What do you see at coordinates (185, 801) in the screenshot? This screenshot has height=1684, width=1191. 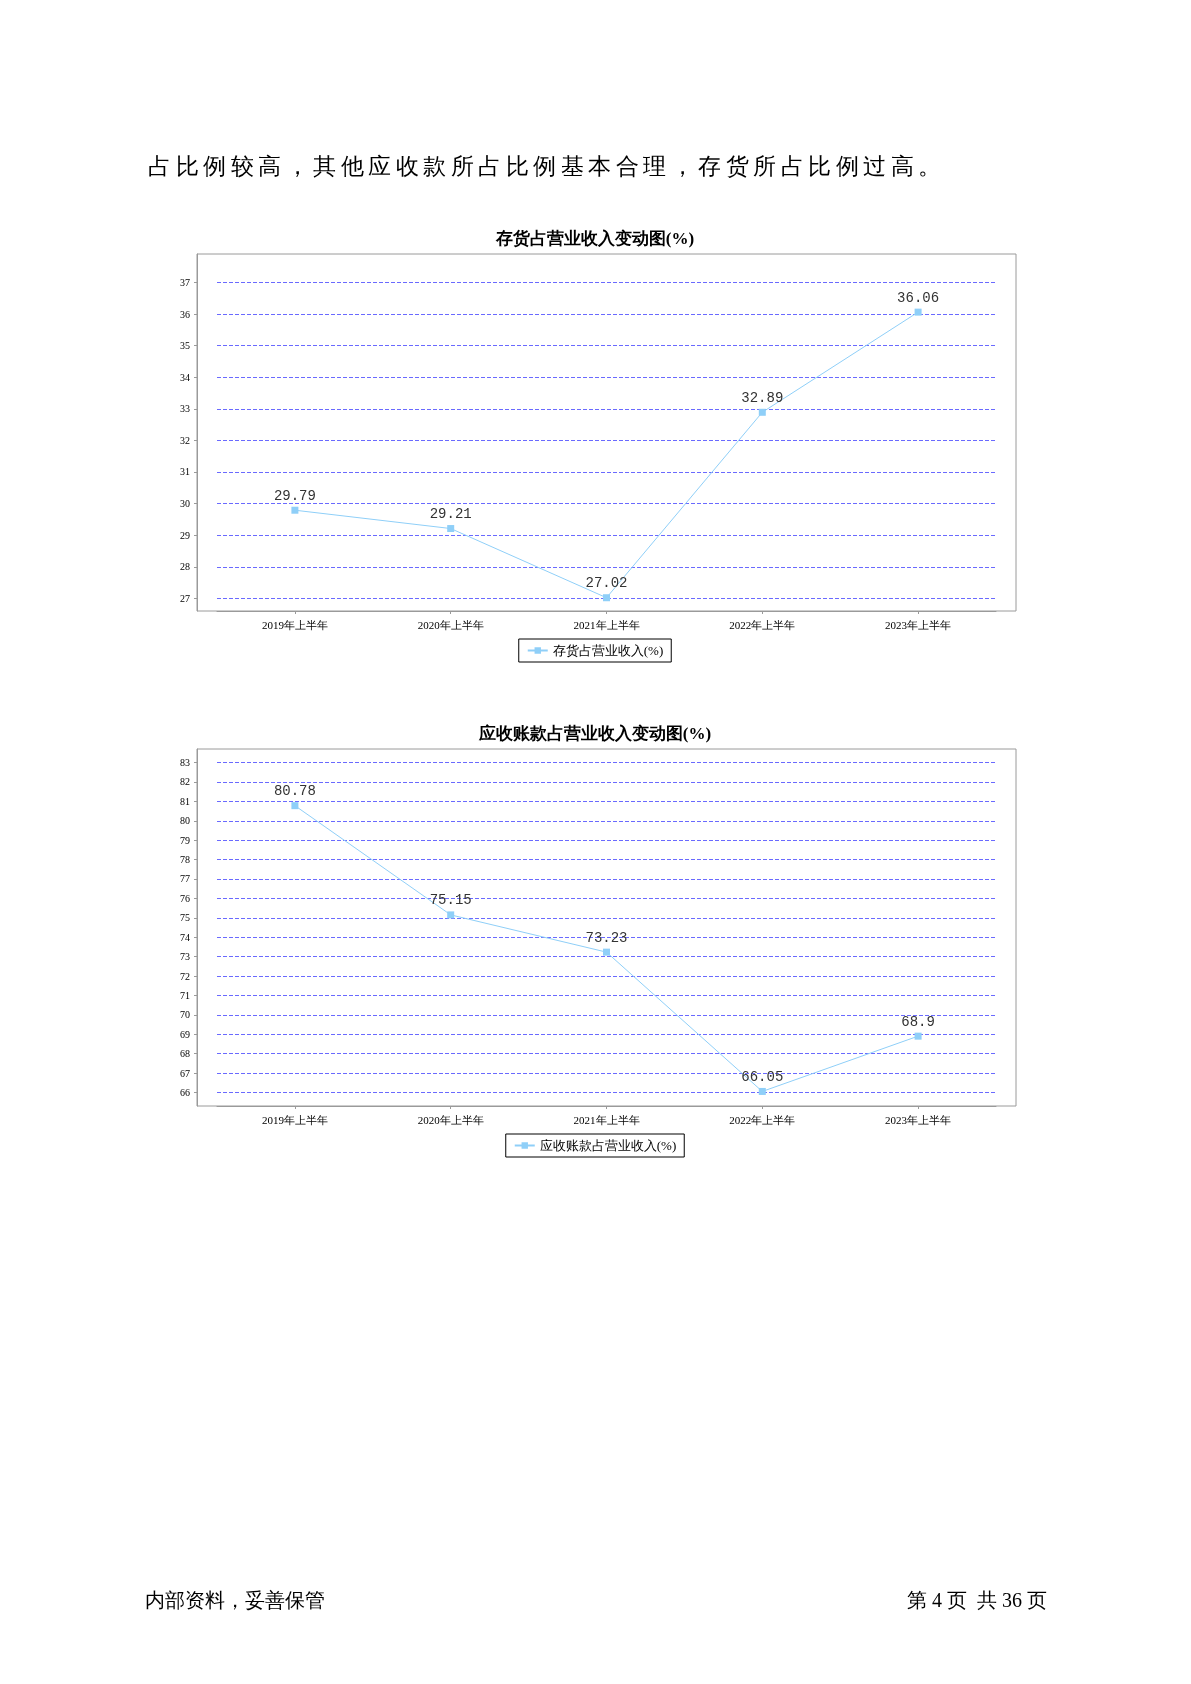 I see `y-tick-label: 81` at bounding box center [185, 801].